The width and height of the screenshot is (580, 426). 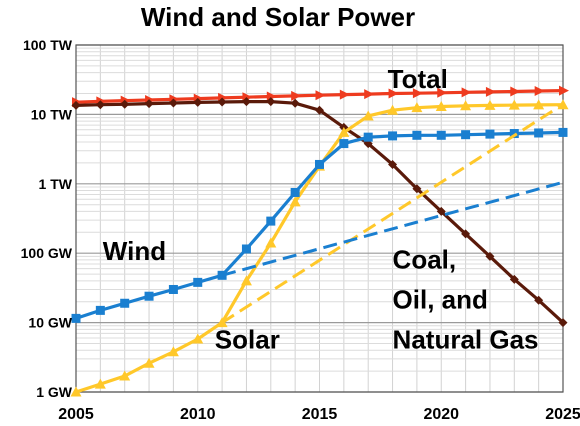 What do you see at coordinates (425, 260) in the screenshot?
I see `annotation-label: Coal,` at bounding box center [425, 260].